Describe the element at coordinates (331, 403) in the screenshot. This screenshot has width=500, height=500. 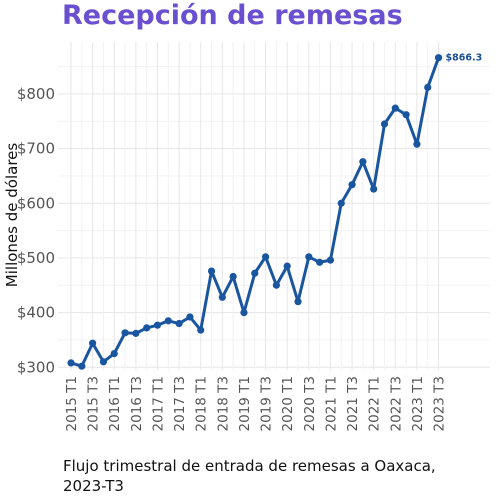
I see `x-tick-label: 2021 T1` at that location.